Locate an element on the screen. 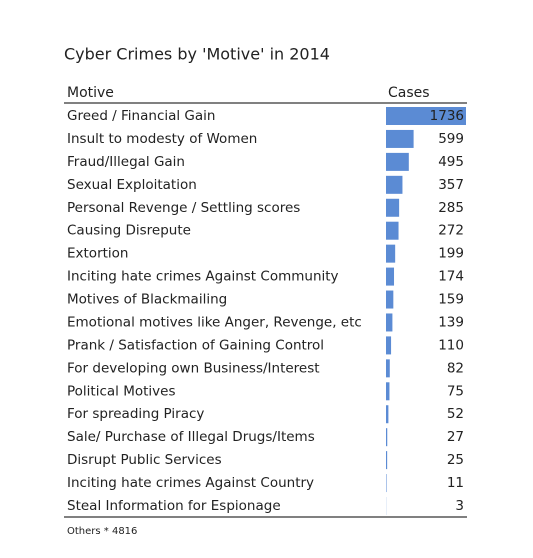 This screenshot has width=533, height=558. category-label: Insult to modesty of Women is located at coordinates (162, 139).